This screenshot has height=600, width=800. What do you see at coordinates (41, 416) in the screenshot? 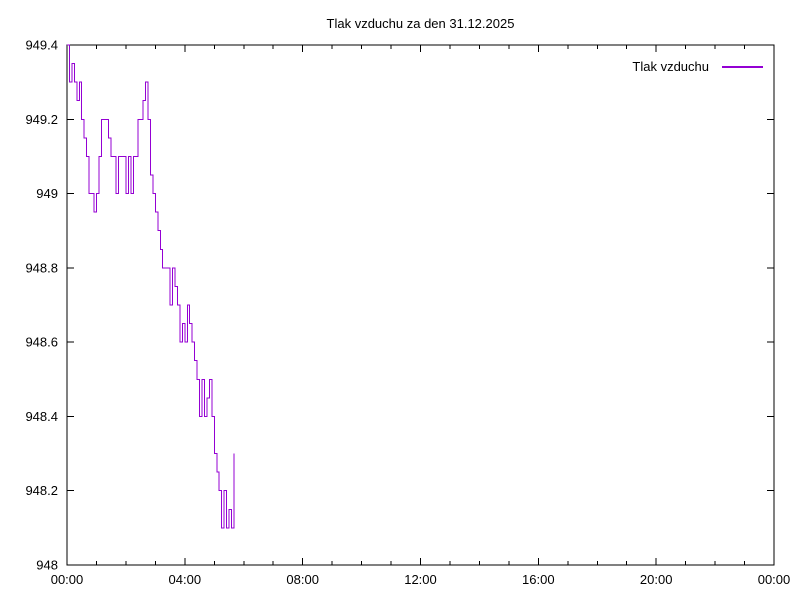
I see `y-tick-label: 948.4` at bounding box center [41, 416].